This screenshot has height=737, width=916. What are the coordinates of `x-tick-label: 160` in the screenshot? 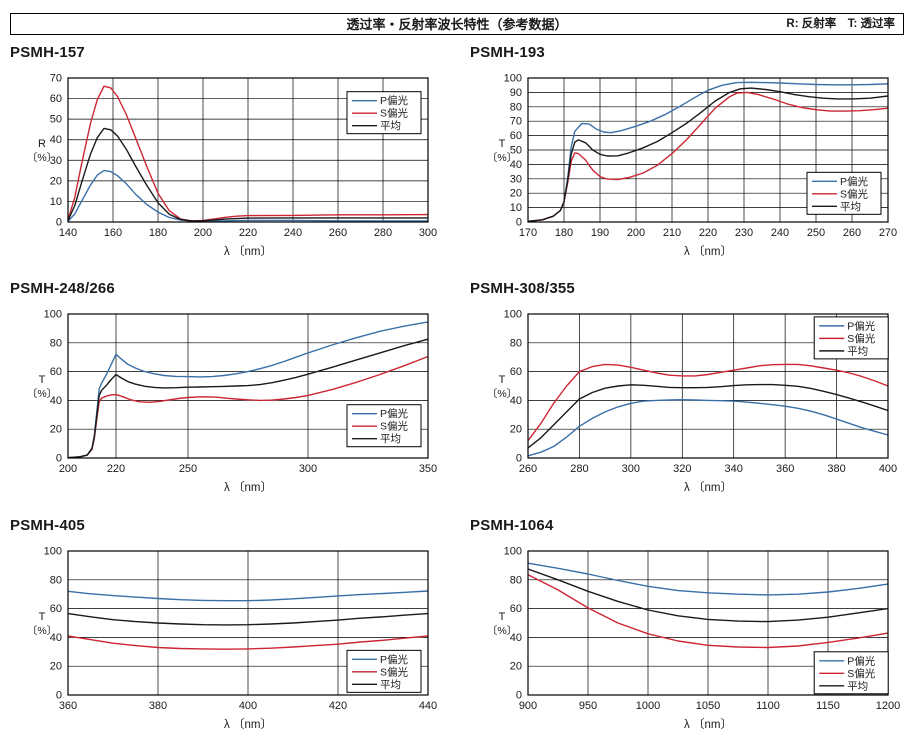 It's located at (113, 233).